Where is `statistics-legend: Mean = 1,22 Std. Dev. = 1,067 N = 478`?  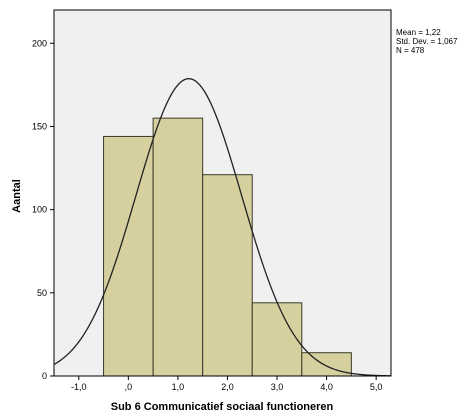
statistics-legend: Mean = 1,22 Std. Dev. = 1,067 N = 478 is located at coordinates (427, 41).